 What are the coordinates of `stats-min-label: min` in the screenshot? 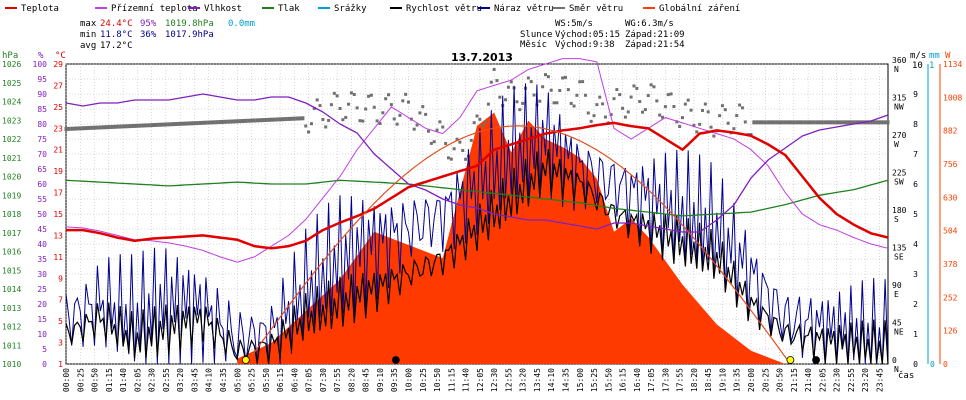 It's located at (88, 35).